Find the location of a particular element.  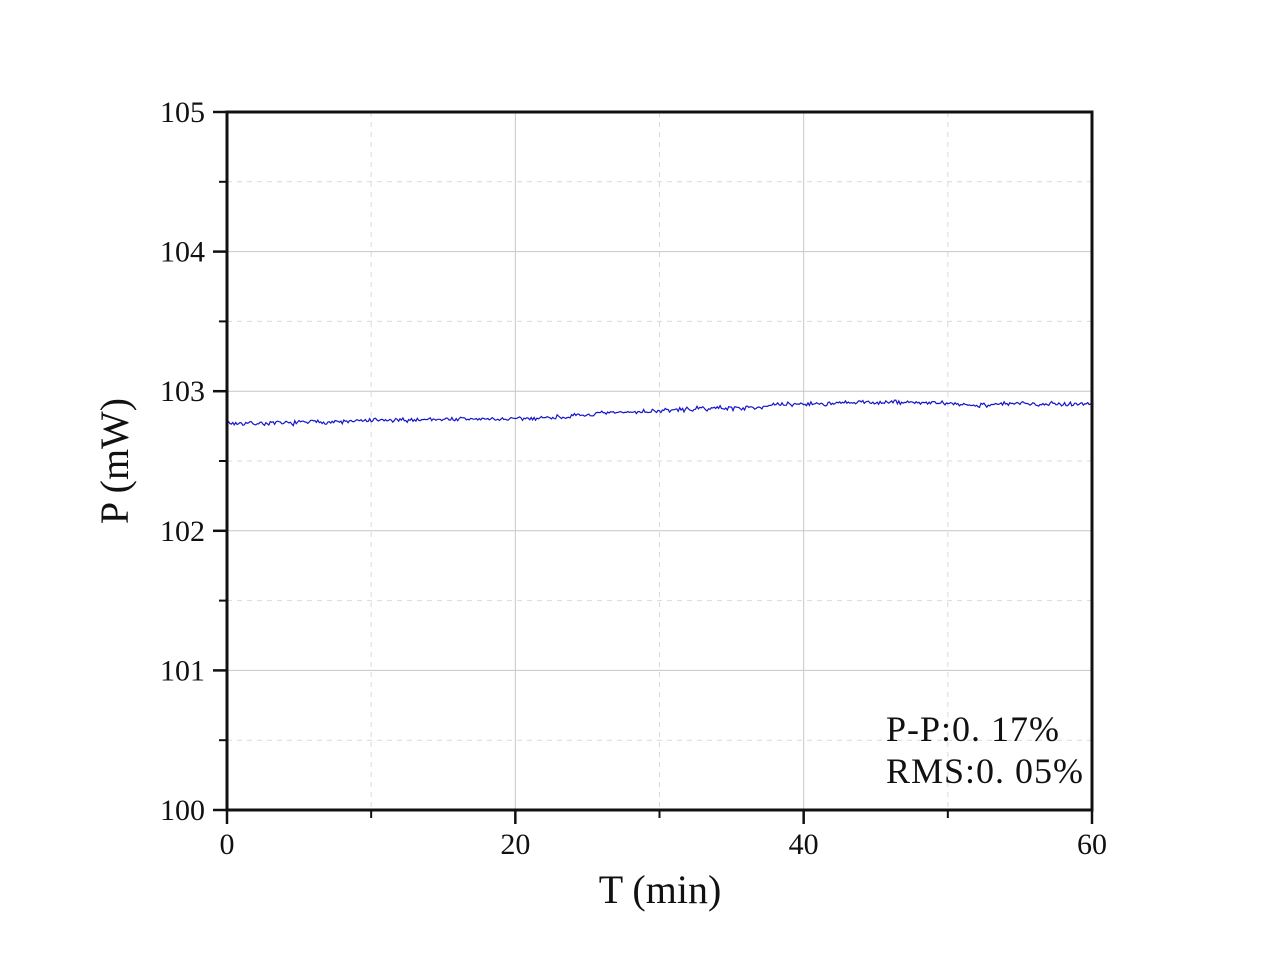

x-tick-label: 40 is located at coordinates (804, 844).